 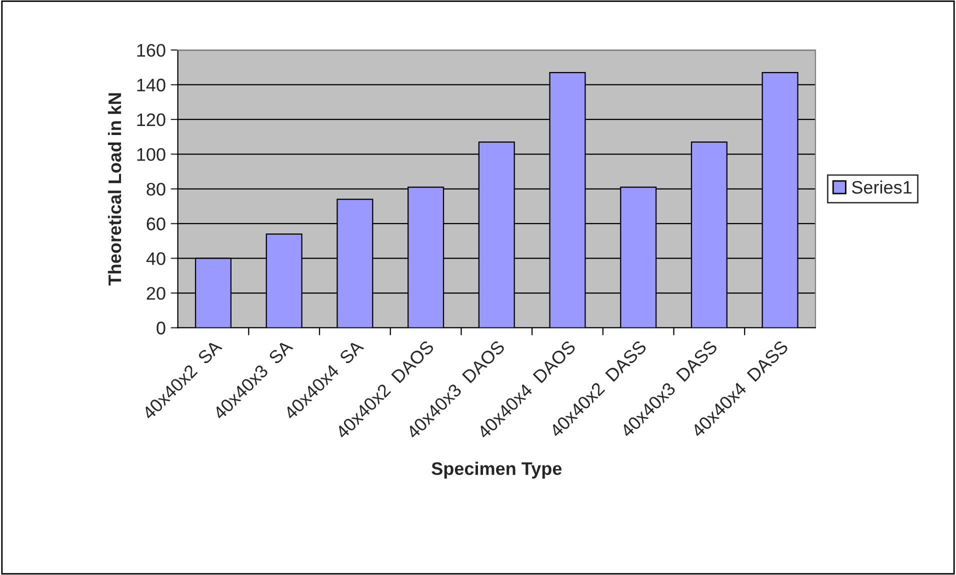 I want to click on y-tick-label: 20, so click(x=156, y=293).